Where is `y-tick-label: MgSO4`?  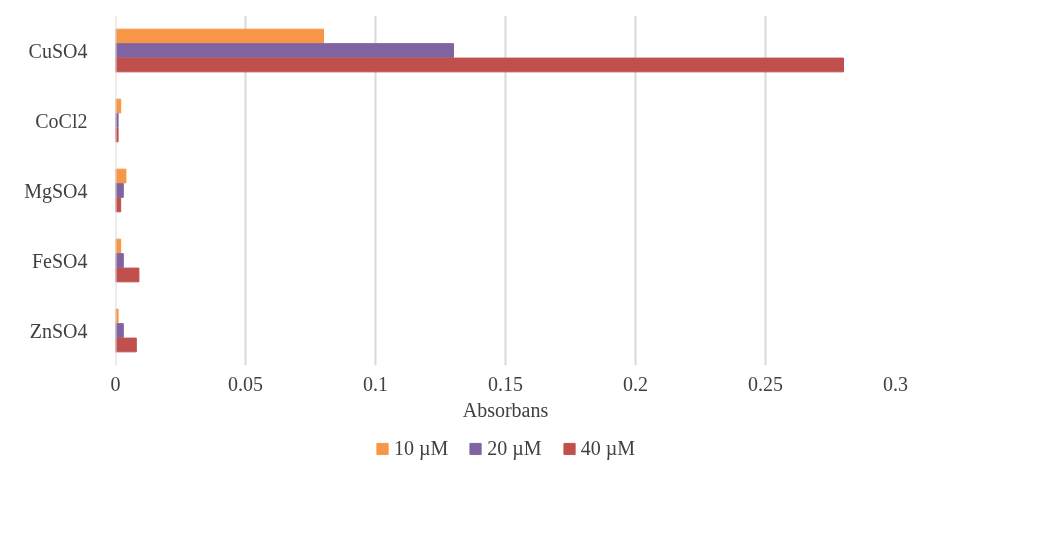 y-tick-label: MgSO4 is located at coordinates (56, 191).